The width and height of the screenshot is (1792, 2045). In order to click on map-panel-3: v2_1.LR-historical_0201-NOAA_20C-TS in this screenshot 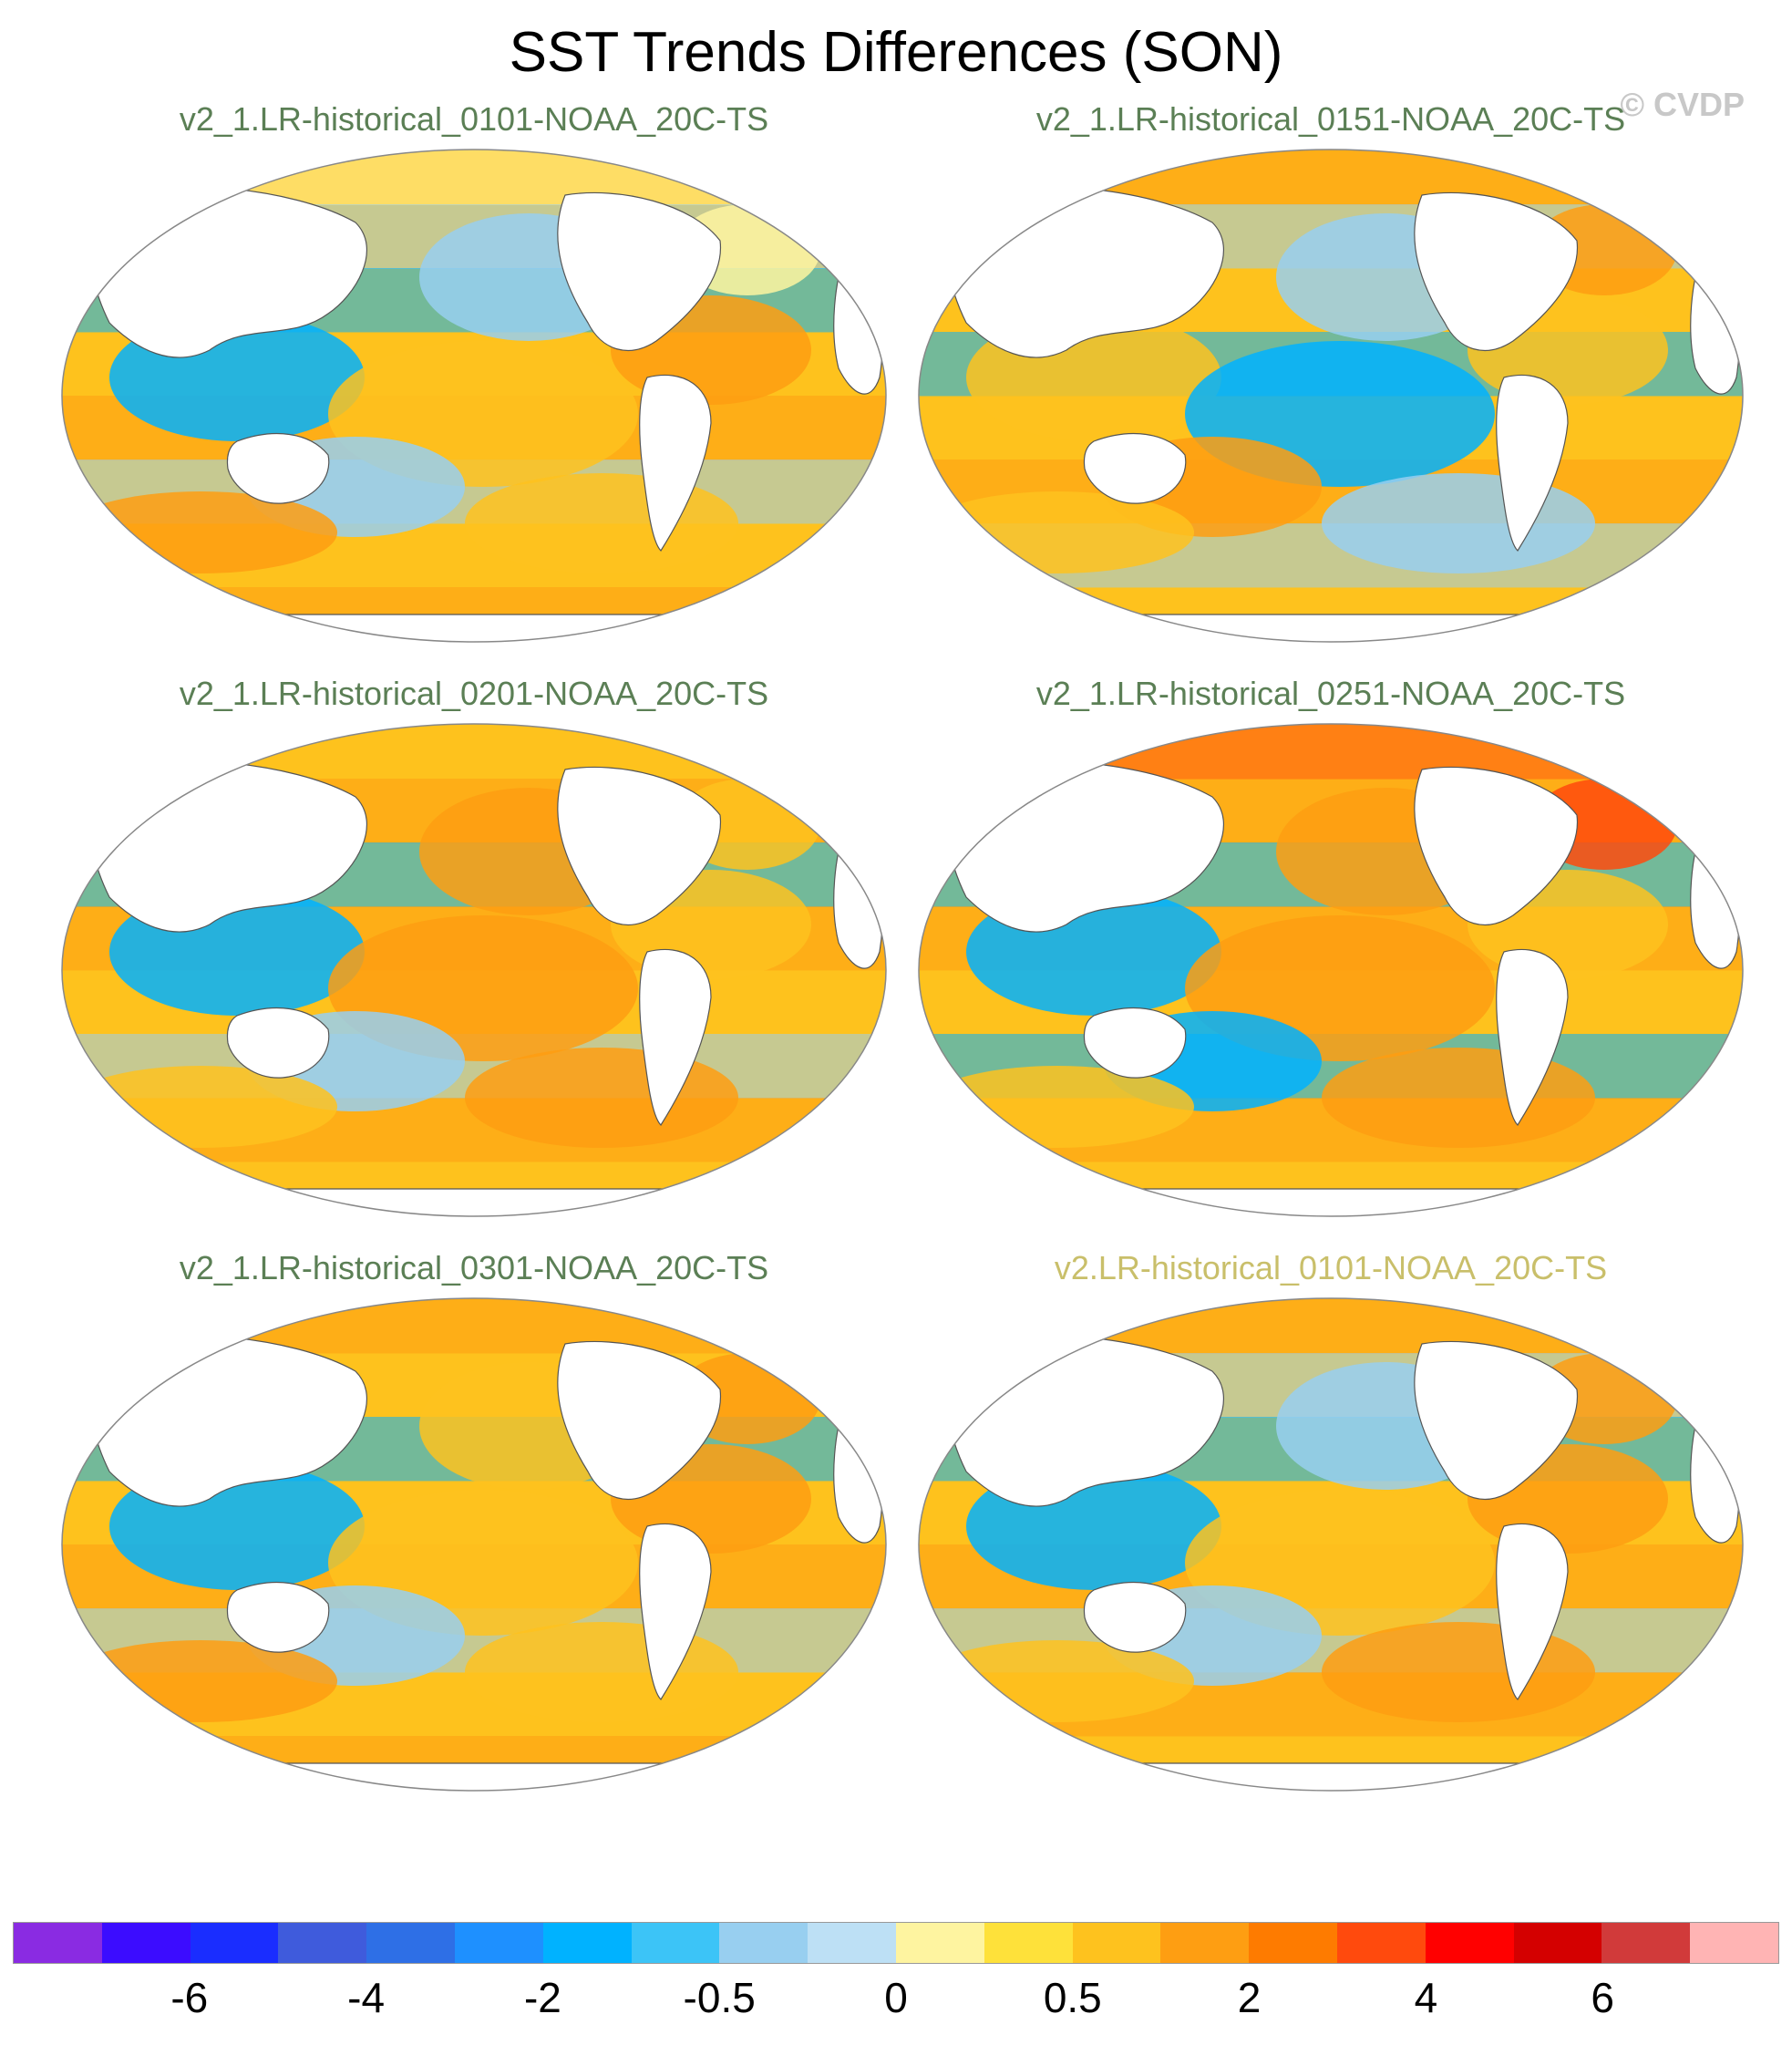, I will do `click(474, 953)`.